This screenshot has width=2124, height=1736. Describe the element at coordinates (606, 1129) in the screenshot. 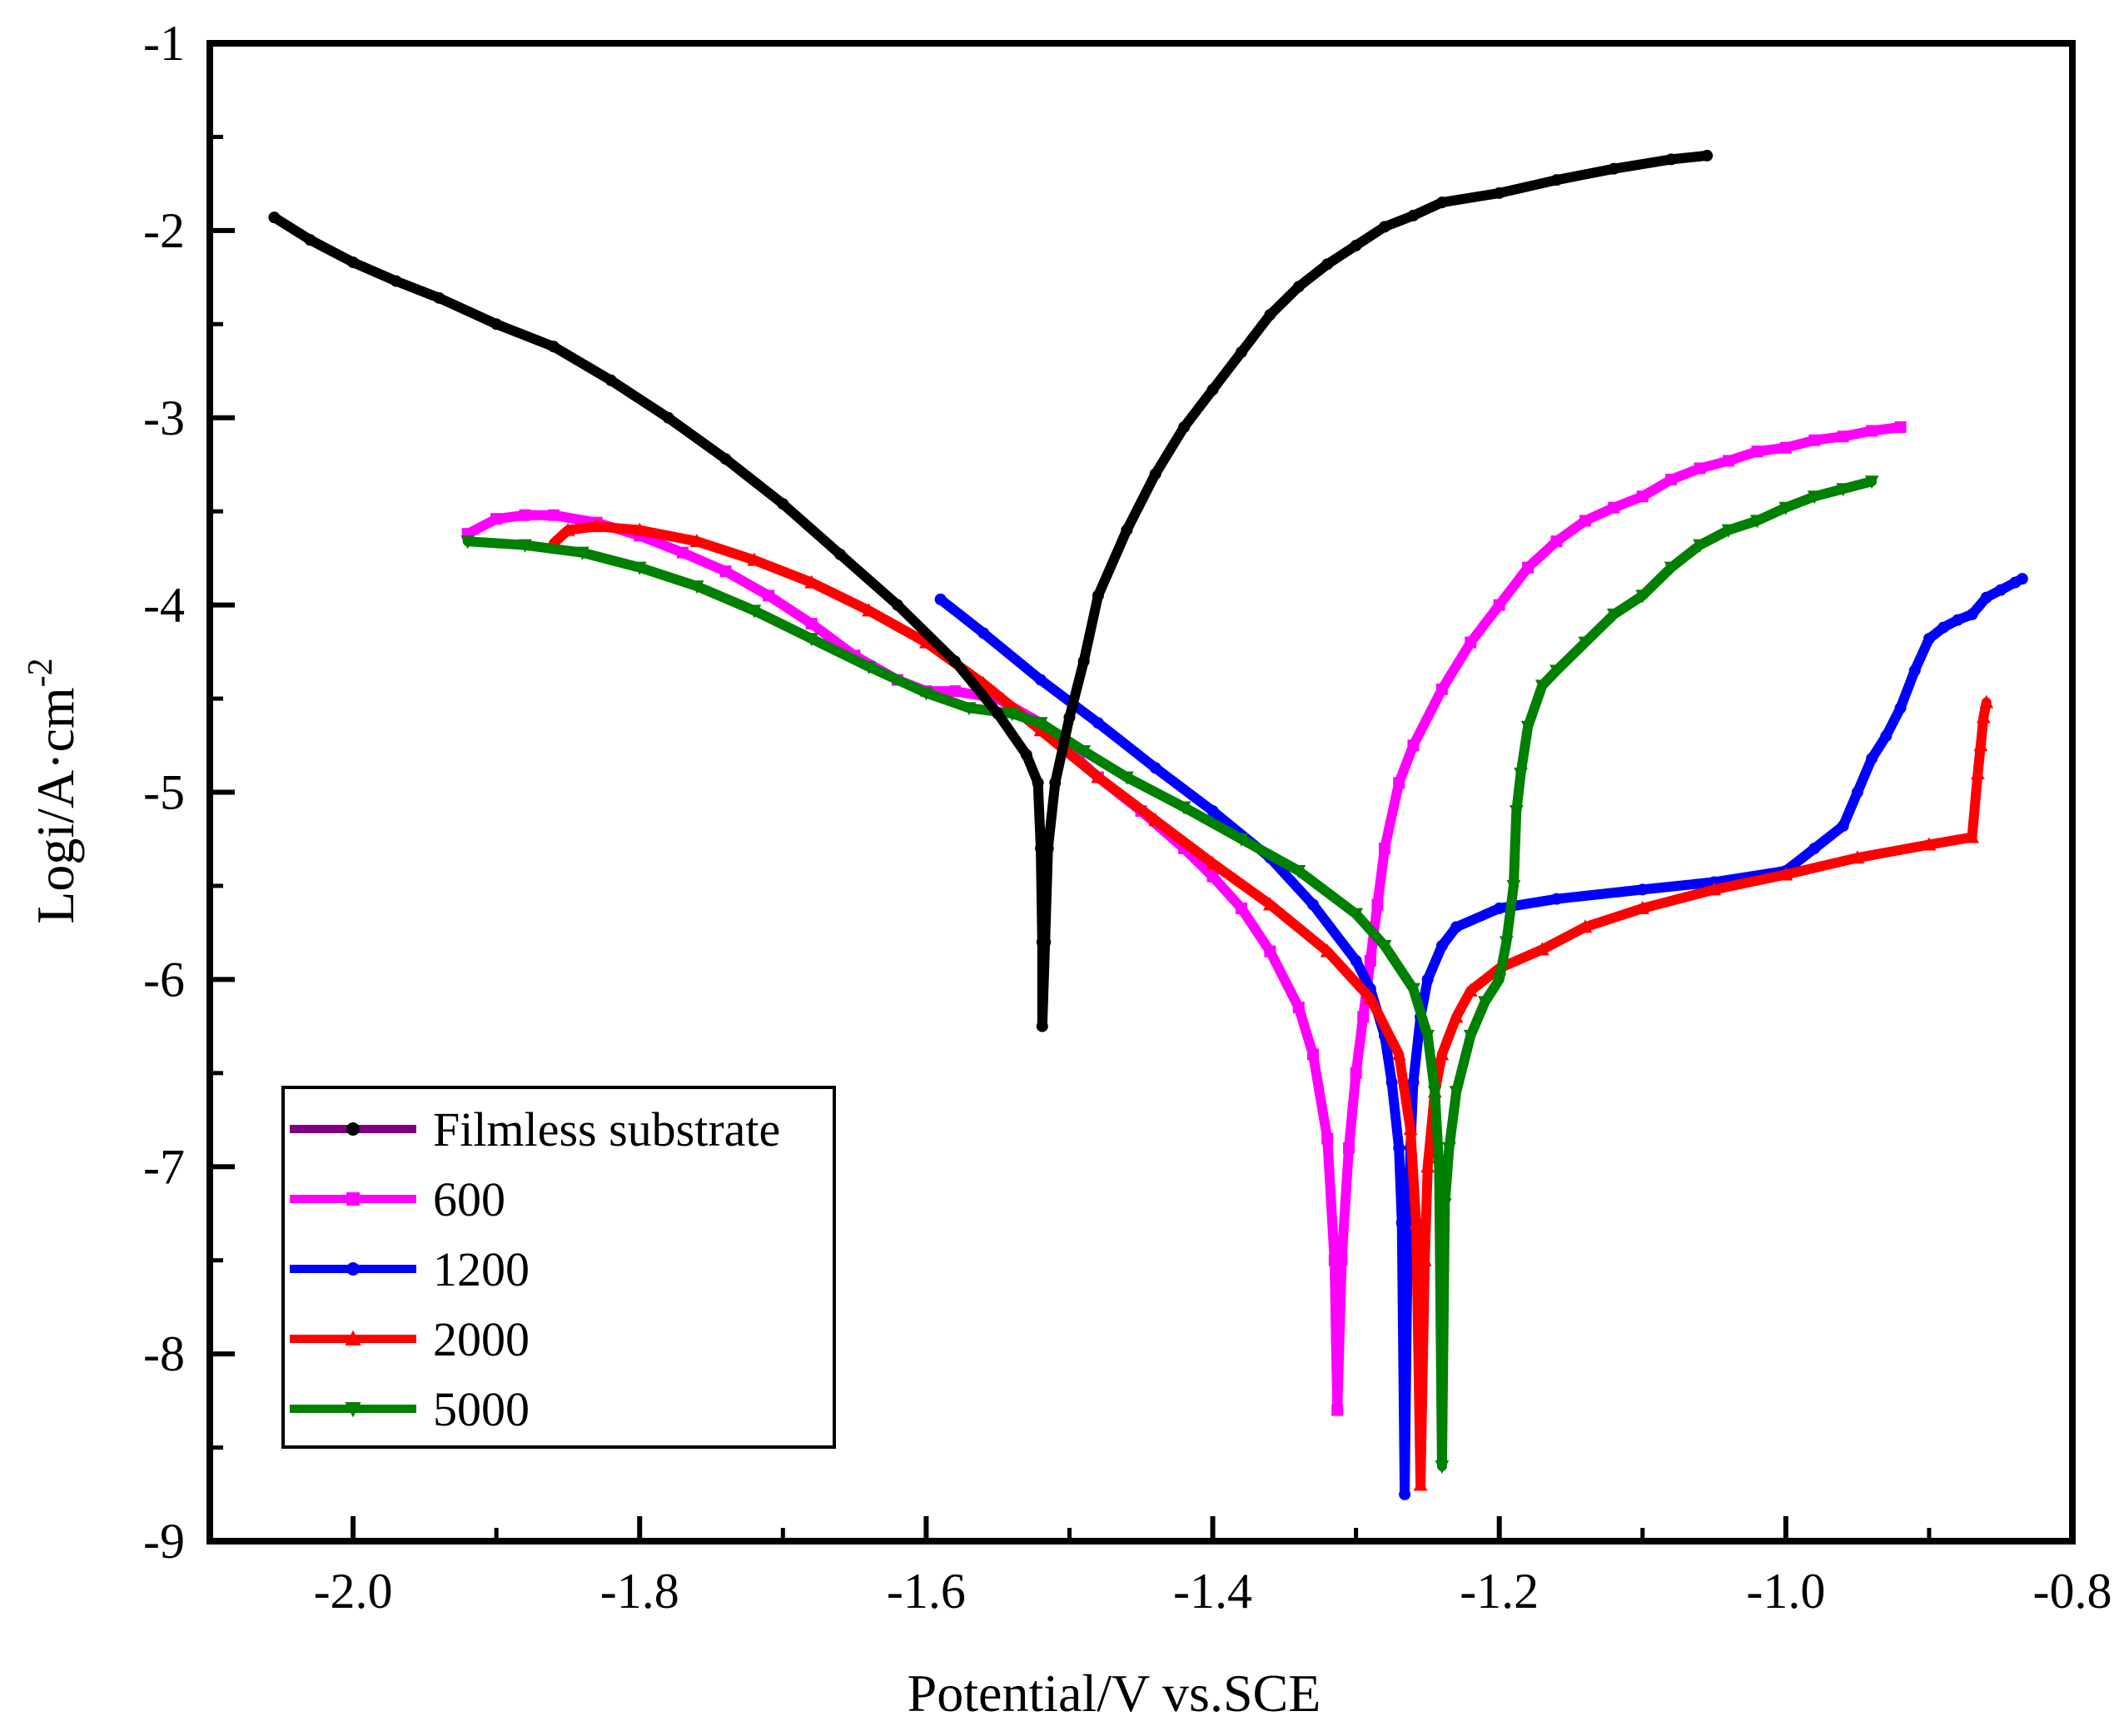

I see `legend-label: Filmless substrate` at that location.